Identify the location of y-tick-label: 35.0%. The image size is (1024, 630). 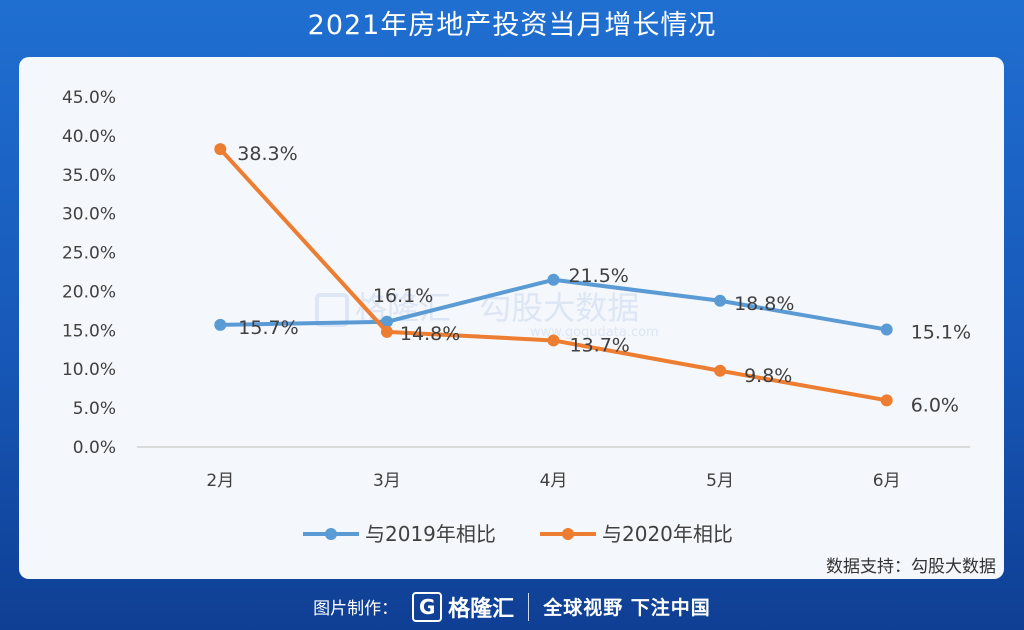
(89, 176).